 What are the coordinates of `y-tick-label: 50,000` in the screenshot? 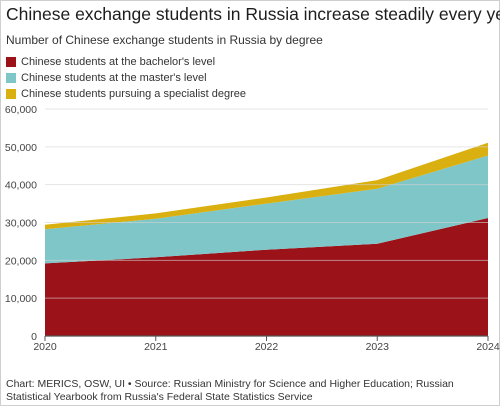 It's located at (21, 148).